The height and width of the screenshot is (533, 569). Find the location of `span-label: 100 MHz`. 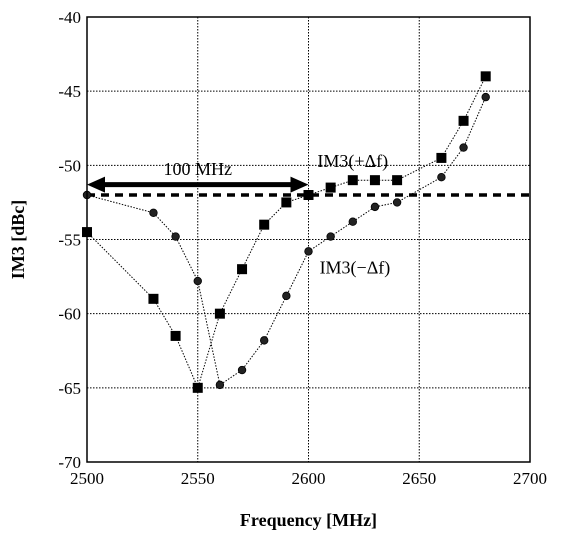

span-label: 100 MHz is located at coordinates (198, 169).